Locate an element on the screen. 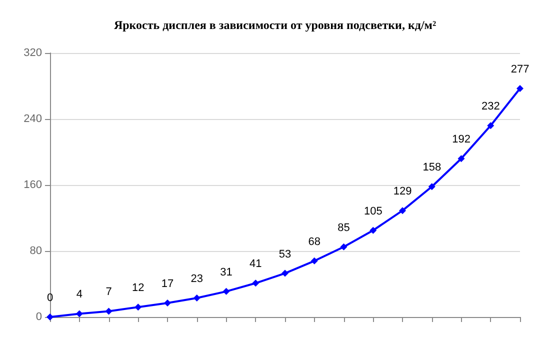  data-label: 4 is located at coordinates (79, 294).